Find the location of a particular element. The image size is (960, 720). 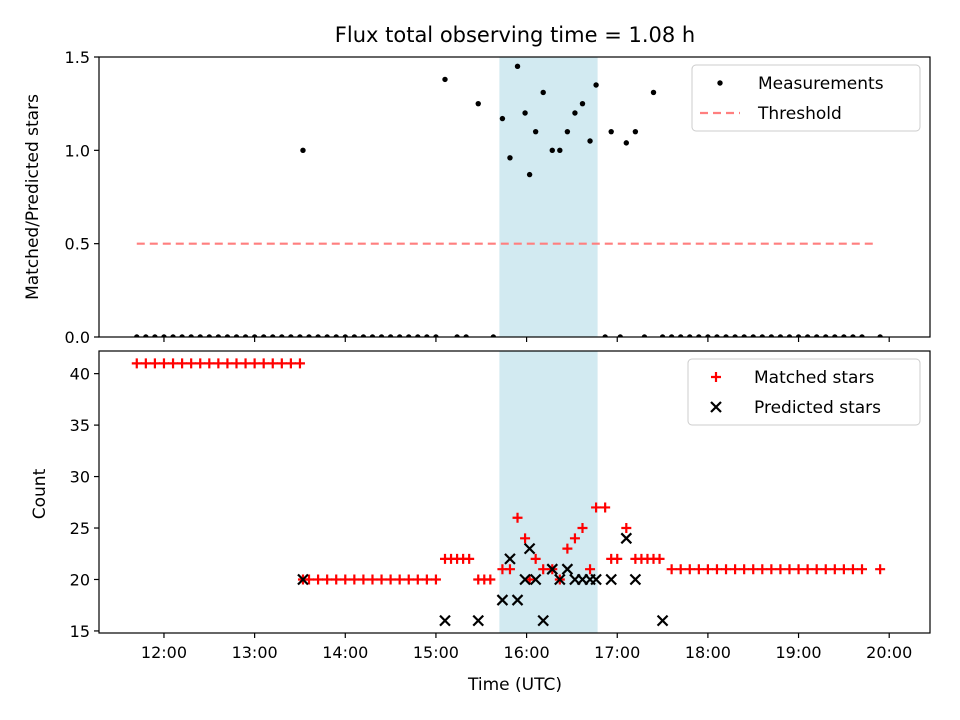

bottom-y-tick-label: 35 is located at coordinates (80, 425).